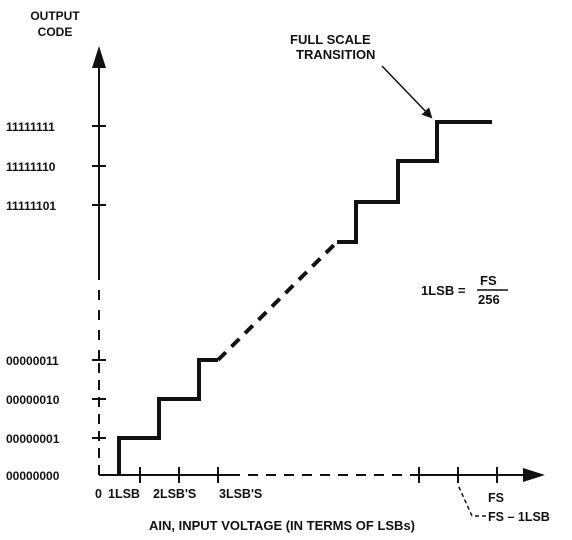  Describe the element at coordinates (33, 400) in the screenshot. I see `y-code-label: 00000010` at that location.